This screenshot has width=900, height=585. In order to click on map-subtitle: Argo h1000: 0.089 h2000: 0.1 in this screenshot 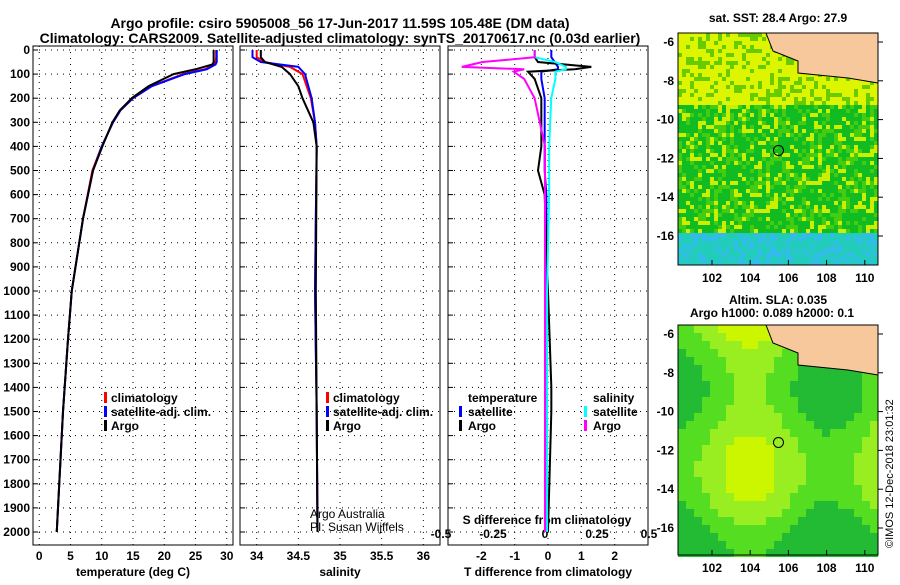, I will do `click(772, 313)`.